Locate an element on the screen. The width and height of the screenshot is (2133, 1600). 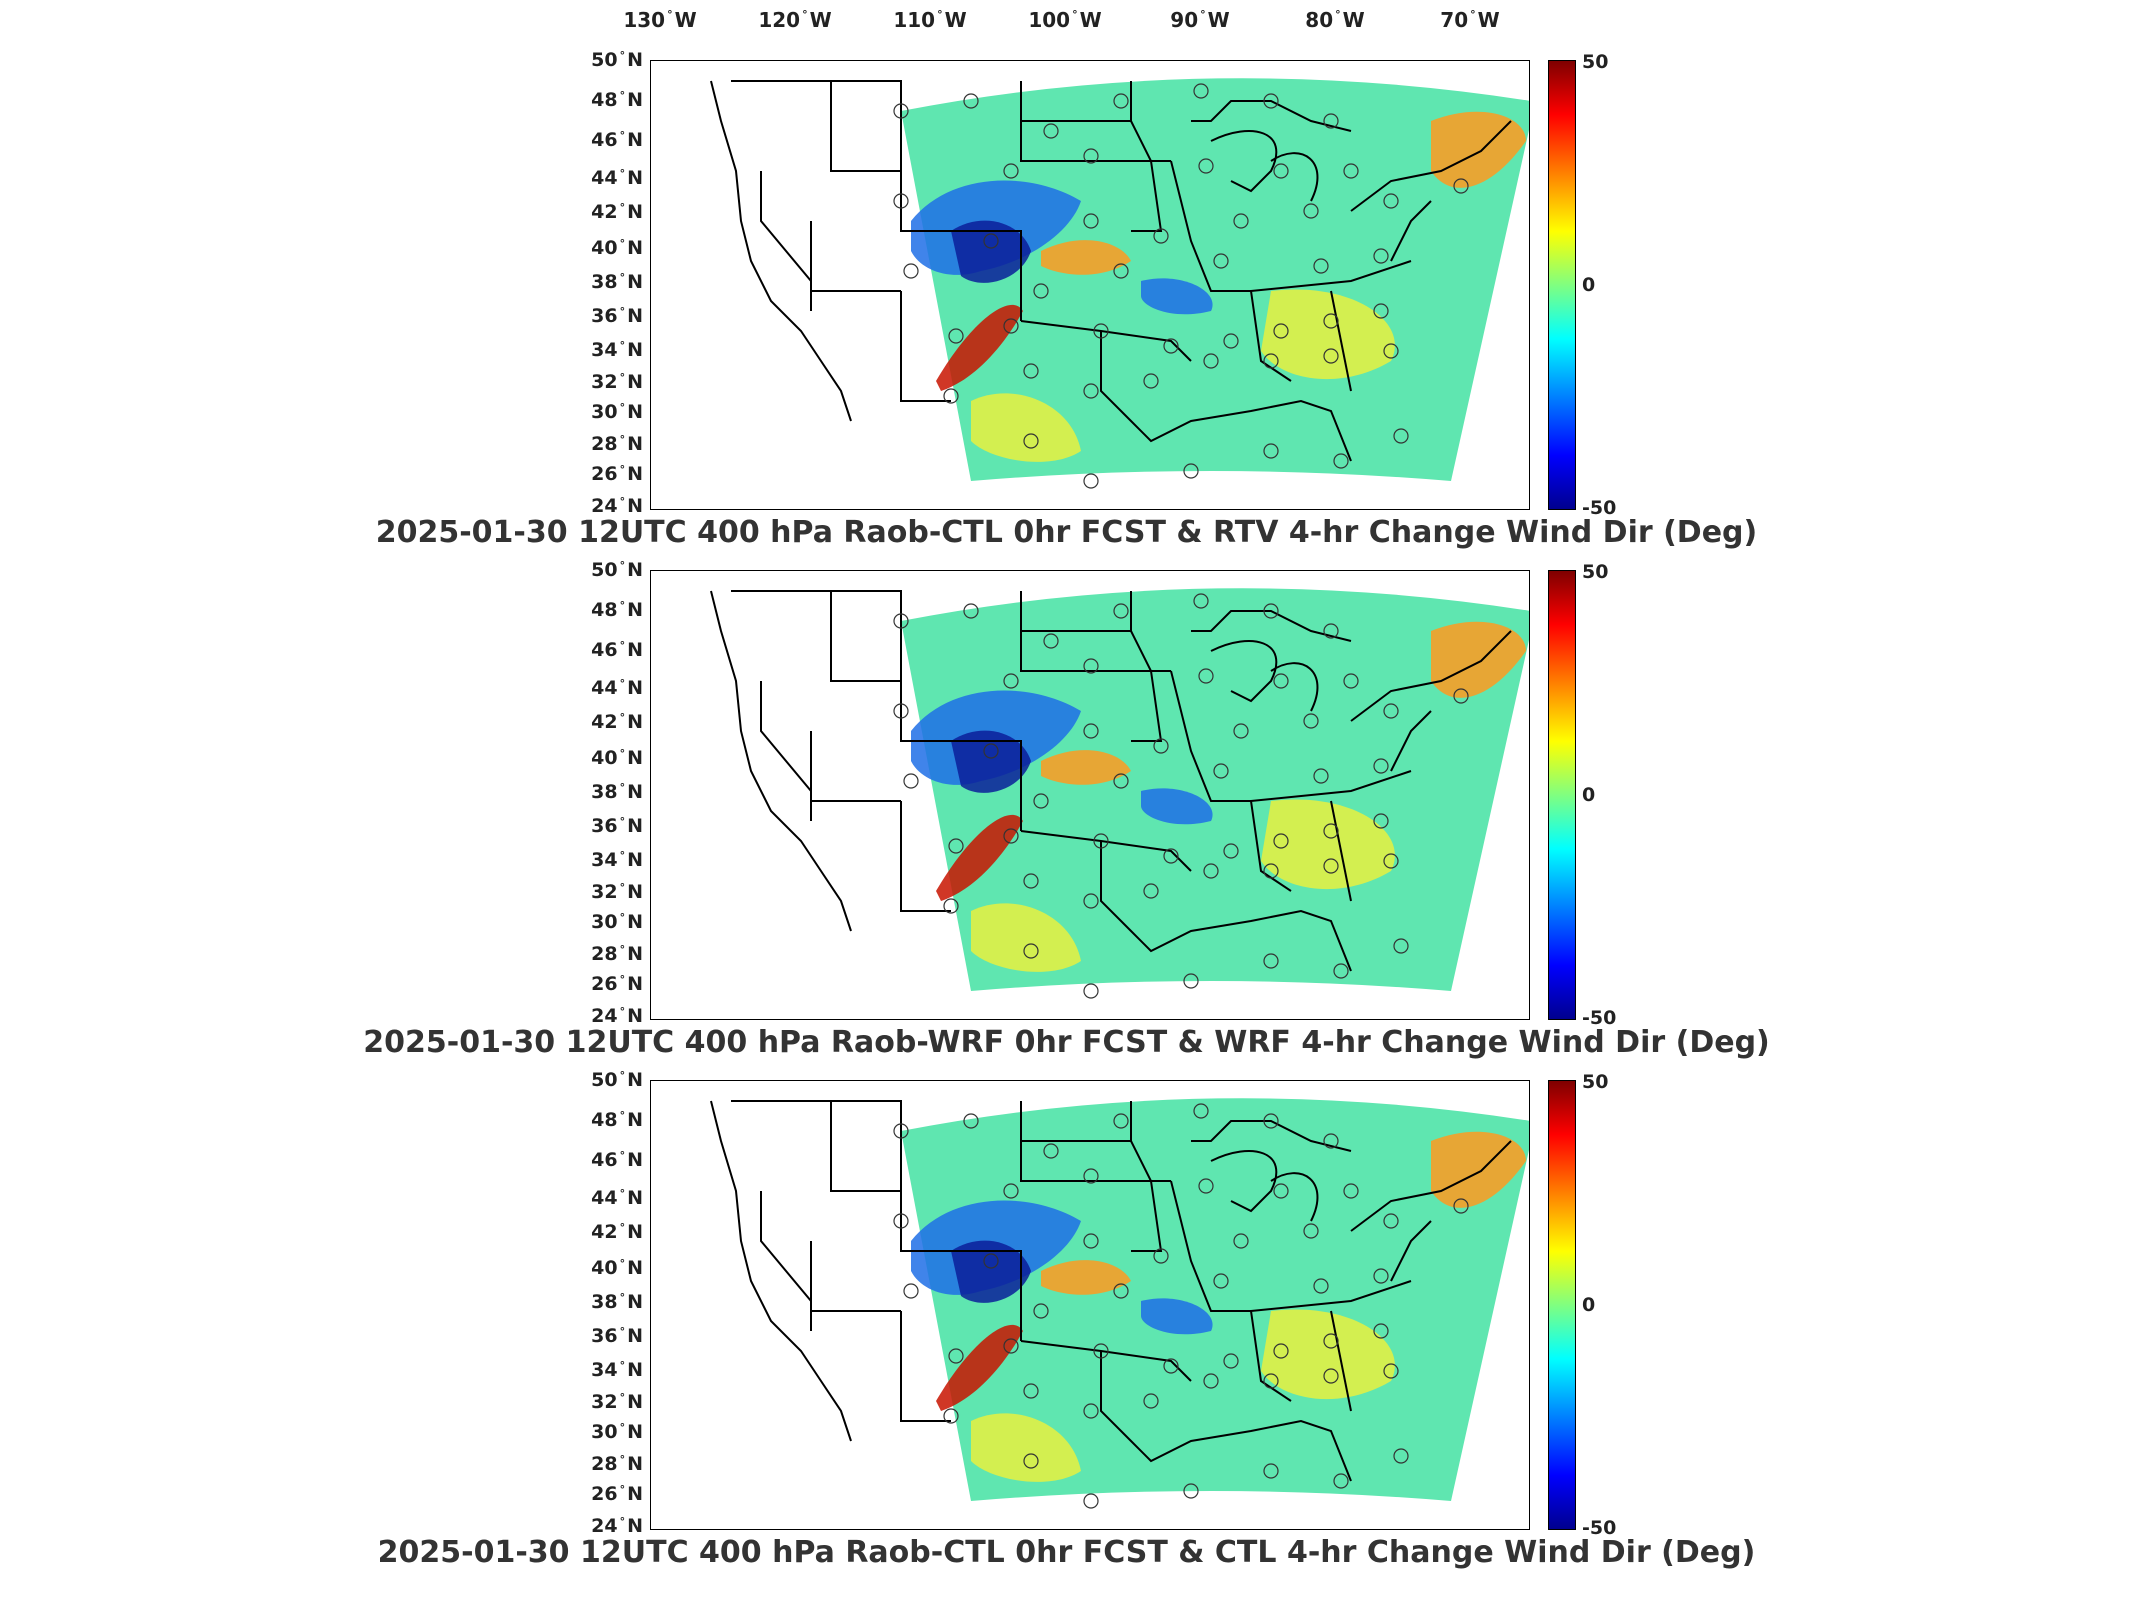
lon-label-120: 120 ° W is located at coordinates (795, 20).